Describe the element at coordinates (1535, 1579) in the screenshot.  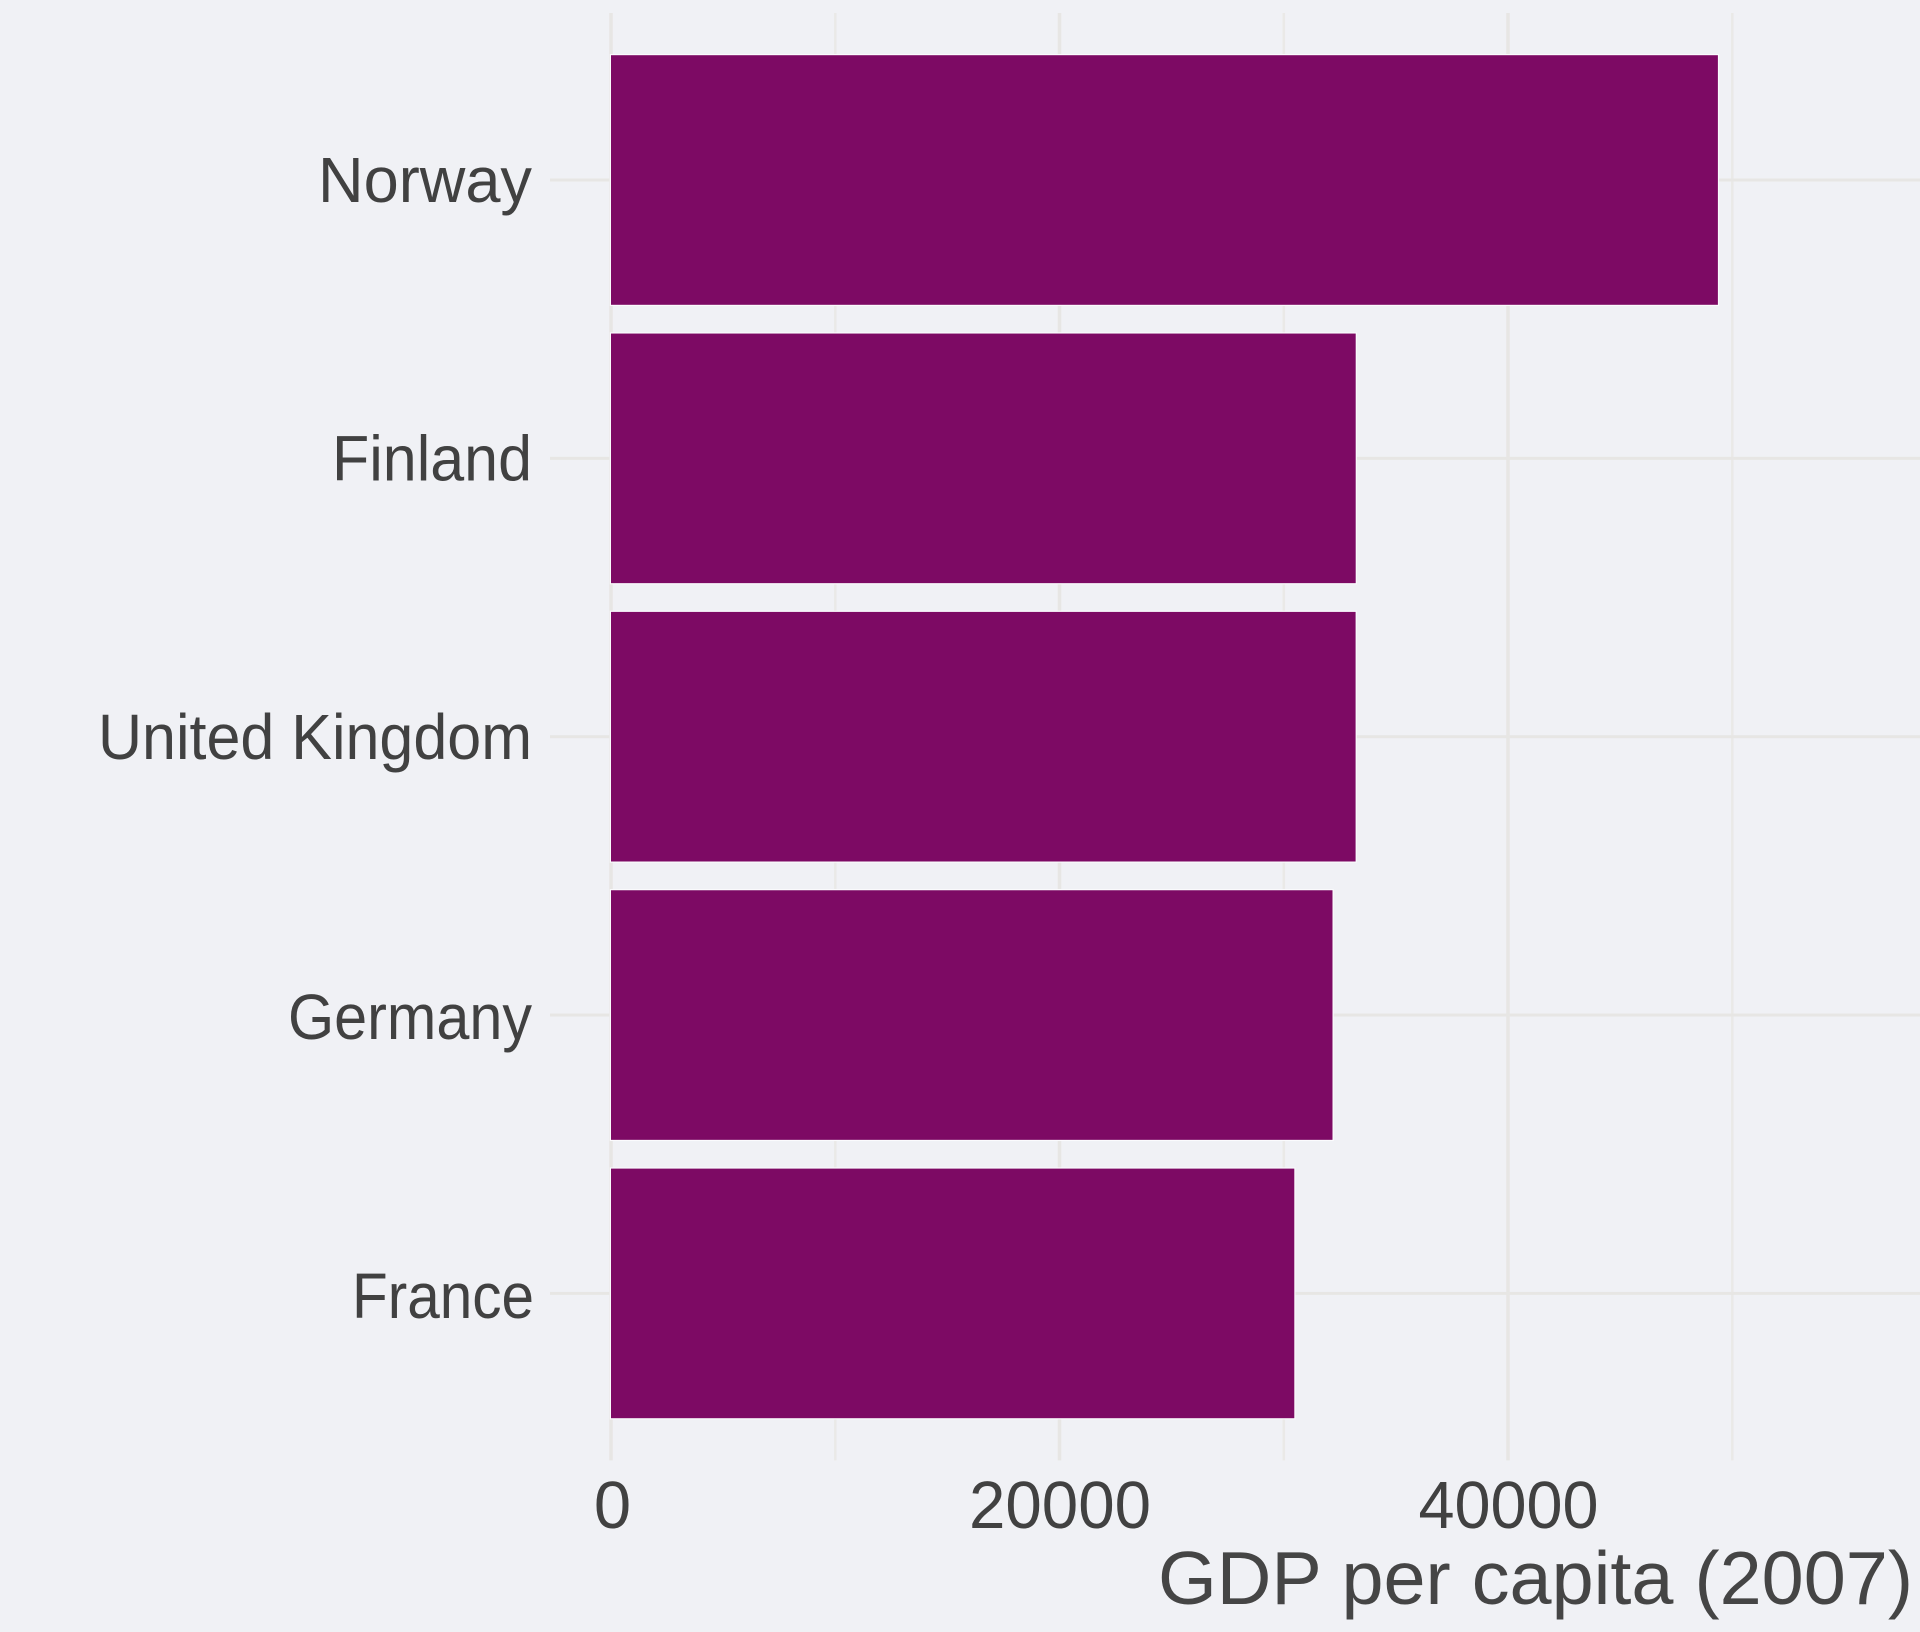
I see `svg-text: GDP per capita (2007)` at that location.